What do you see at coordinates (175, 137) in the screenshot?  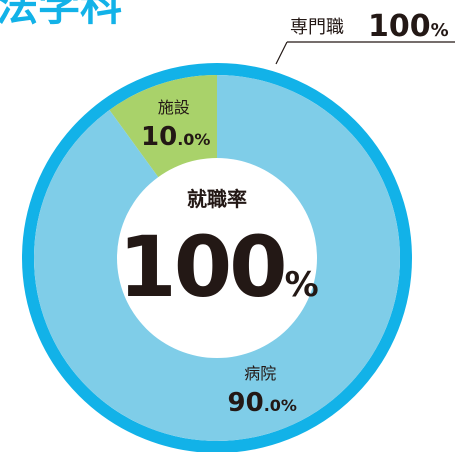 I see `slice-value: 10.0%` at bounding box center [175, 137].